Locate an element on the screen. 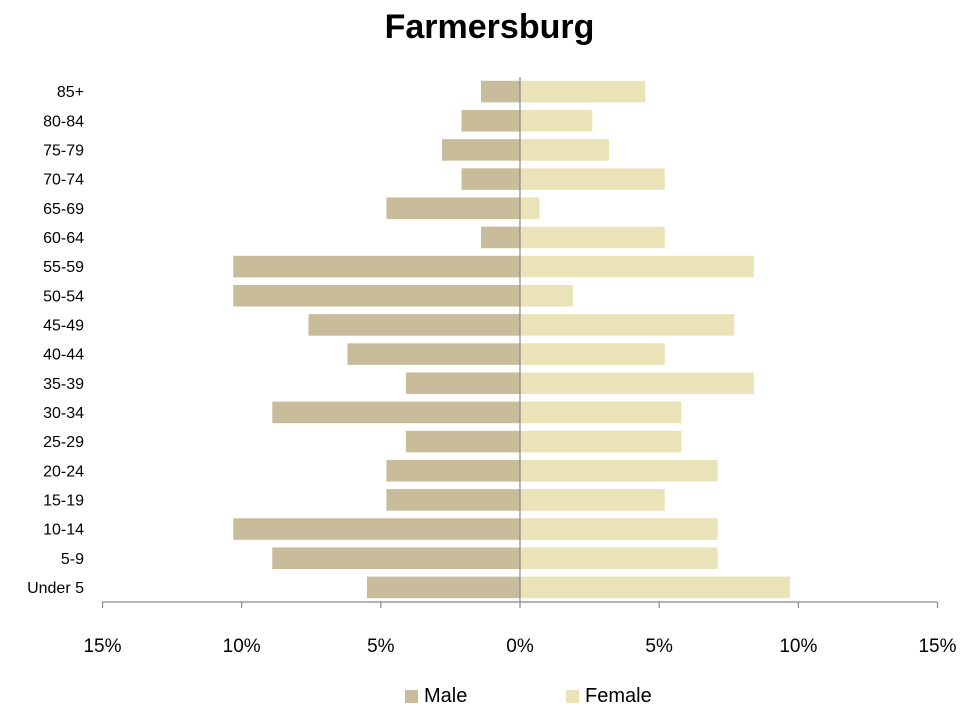  legend-item-female: Female is located at coordinates (609, 696).